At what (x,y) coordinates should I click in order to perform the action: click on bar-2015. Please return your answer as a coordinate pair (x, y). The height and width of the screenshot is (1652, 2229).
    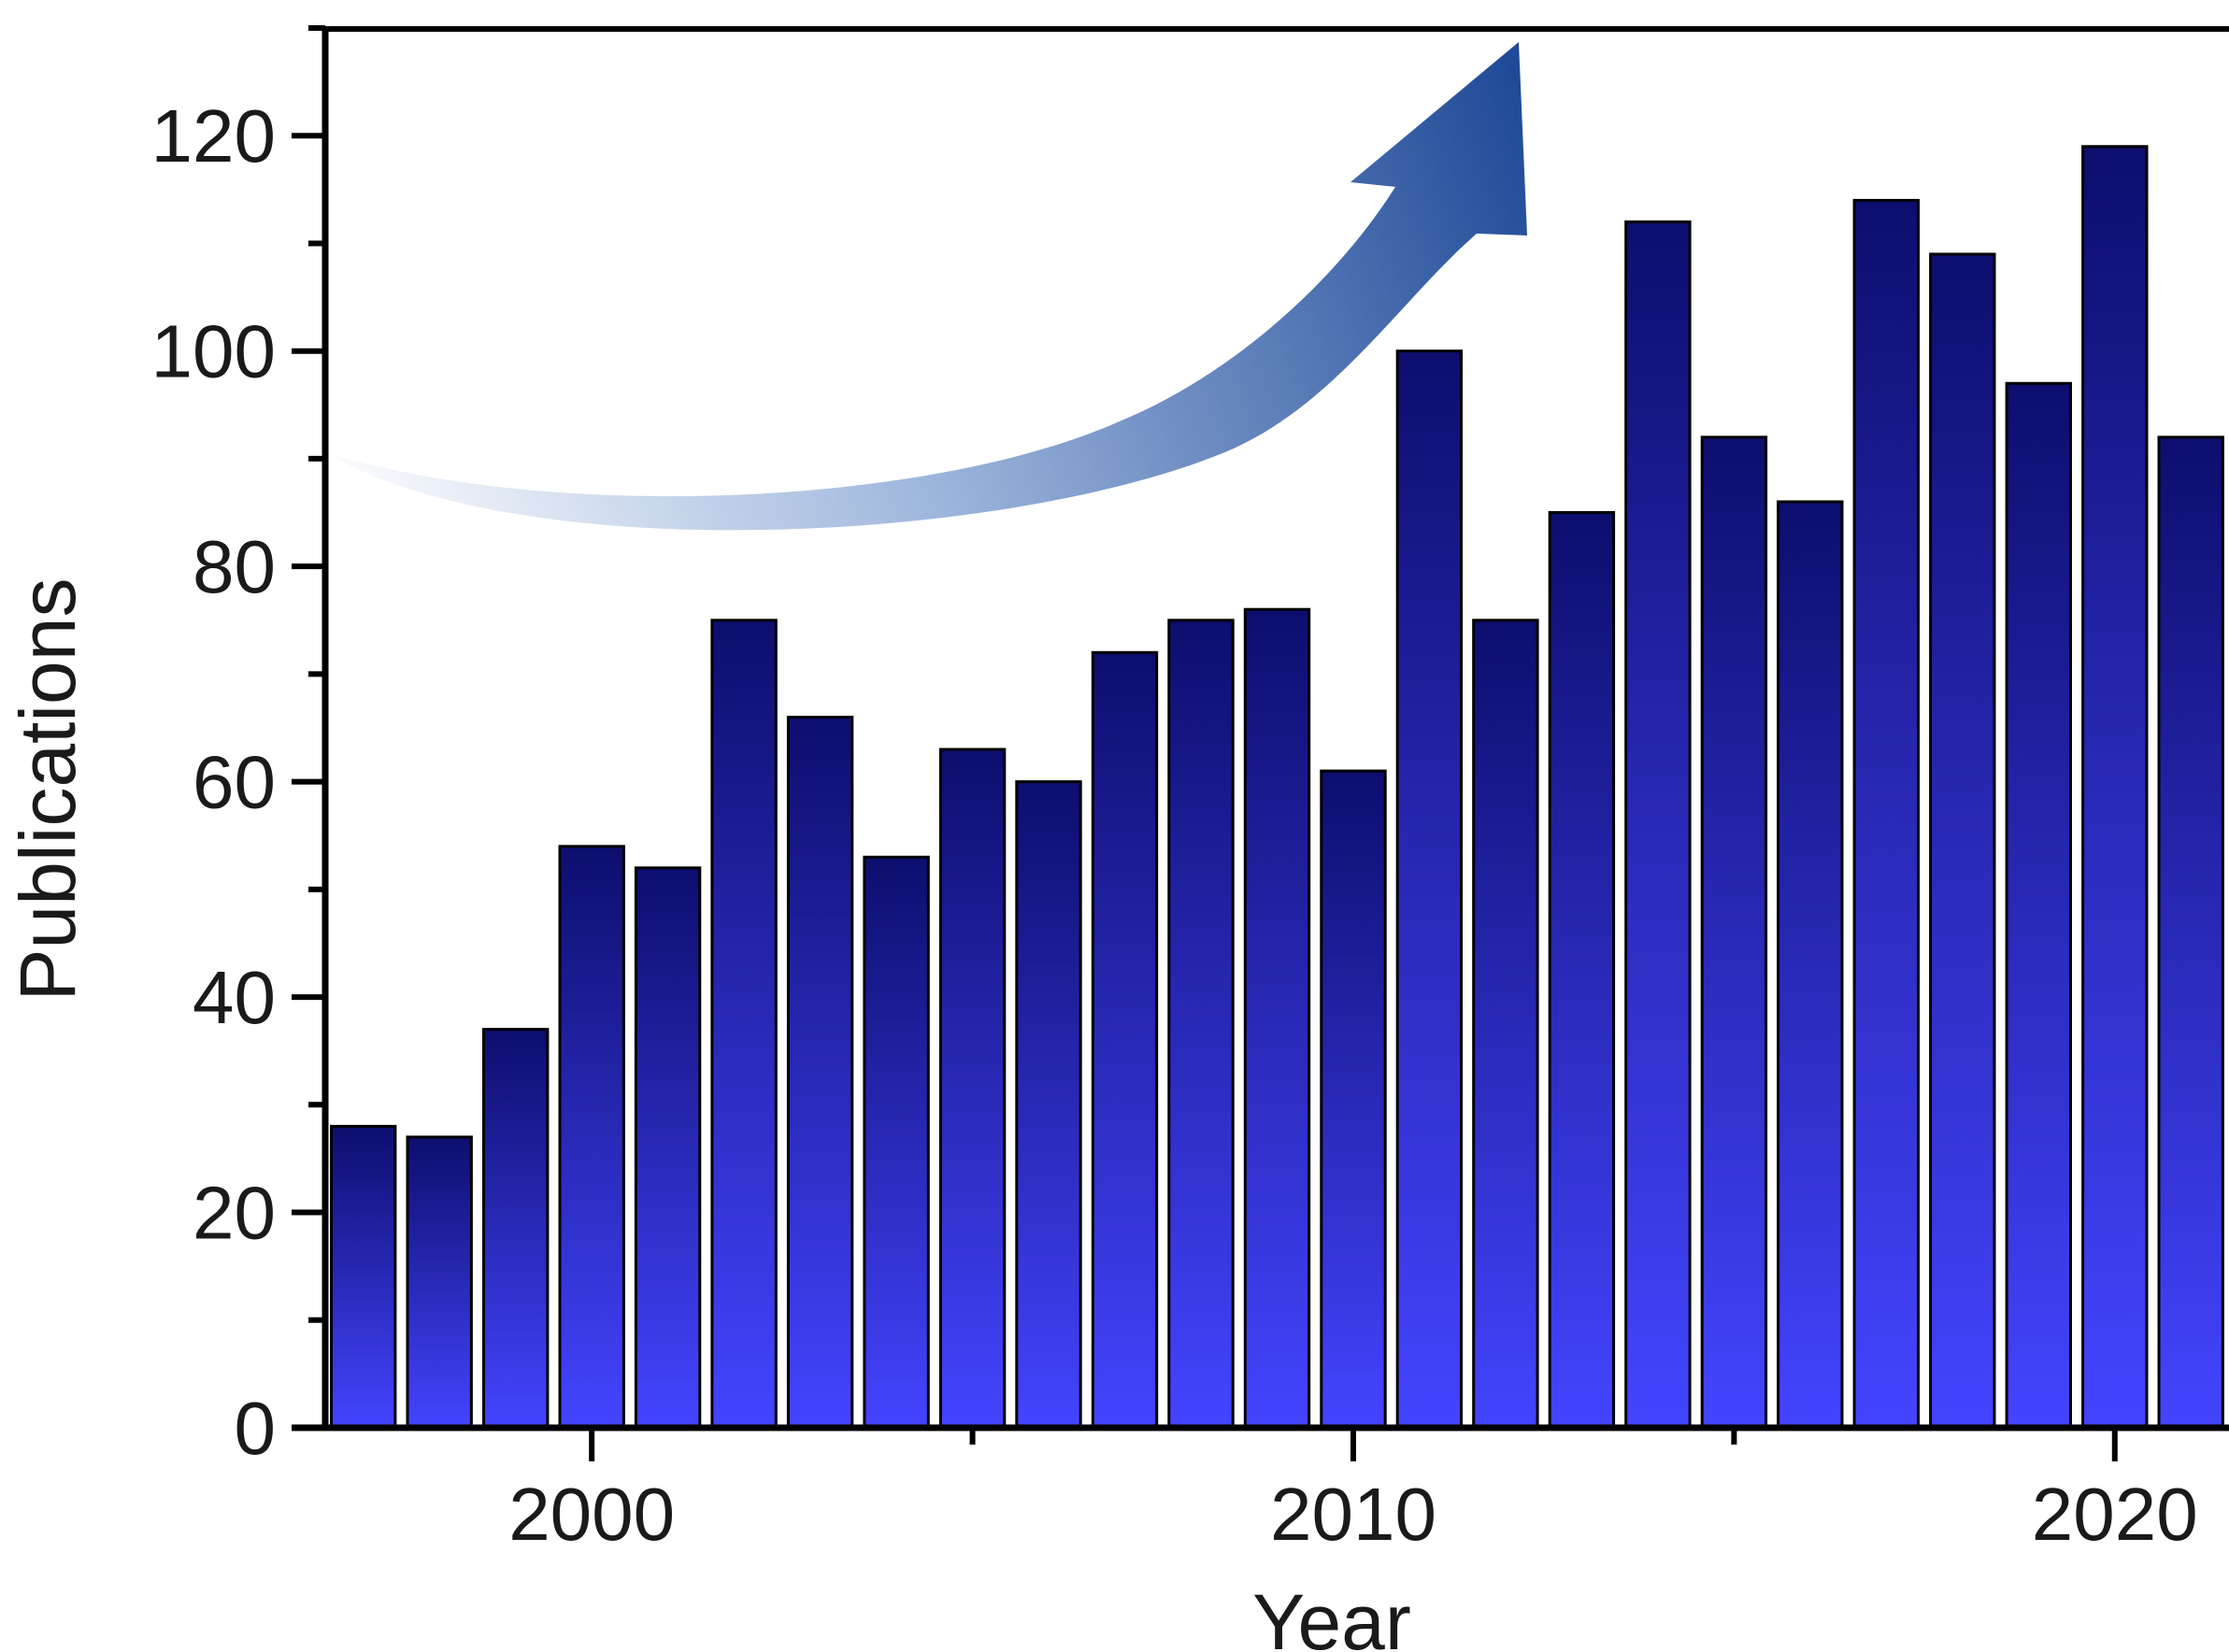
    Looking at the image, I should click on (1734, 933).